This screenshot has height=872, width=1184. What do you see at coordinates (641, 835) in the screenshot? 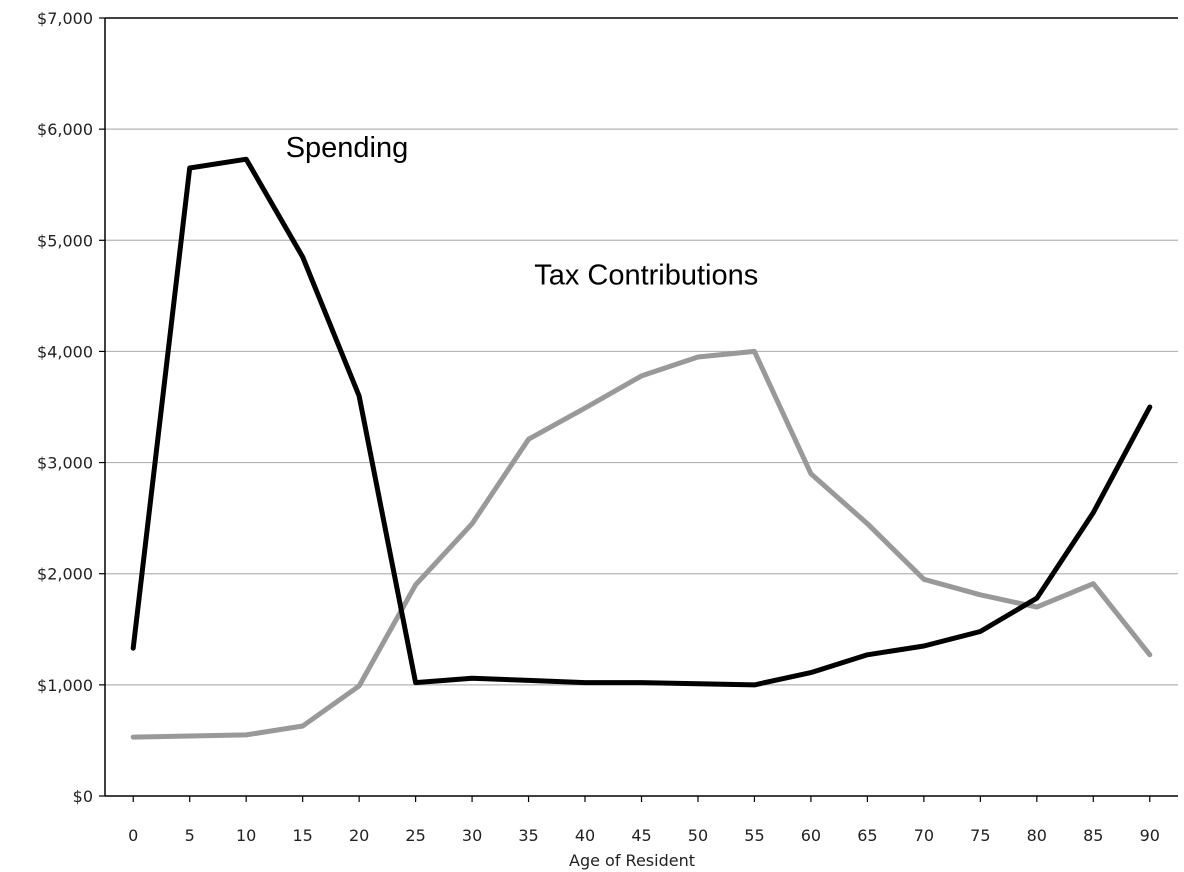
I see `x-tick-label: 45` at bounding box center [641, 835].